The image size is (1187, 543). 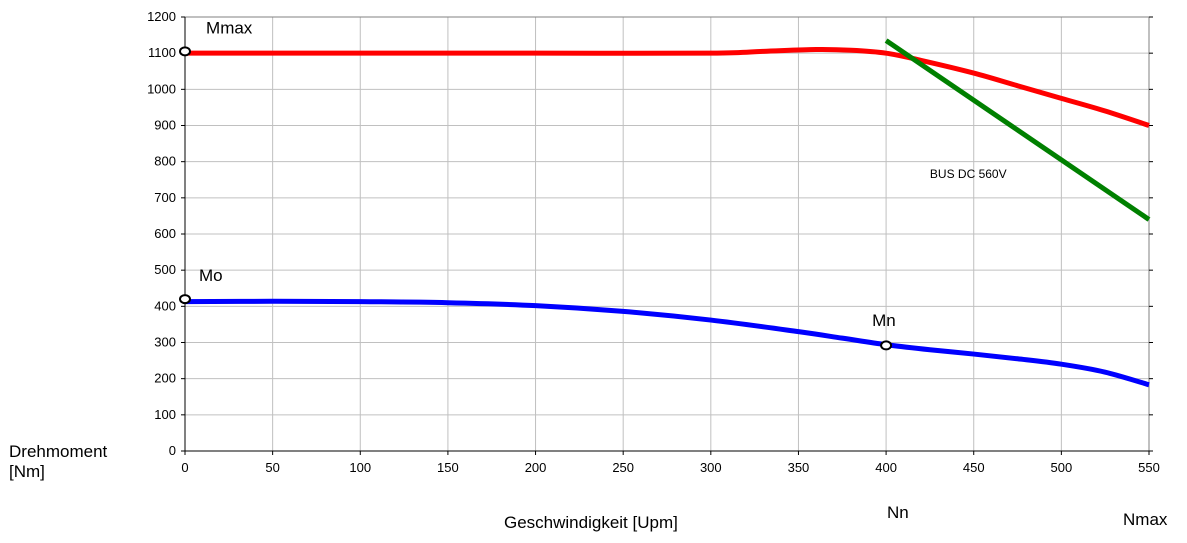 What do you see at coordinates (974, 467) in the screenshot?
I see `x-tick-label: 450` at bounding box center [974, 467].